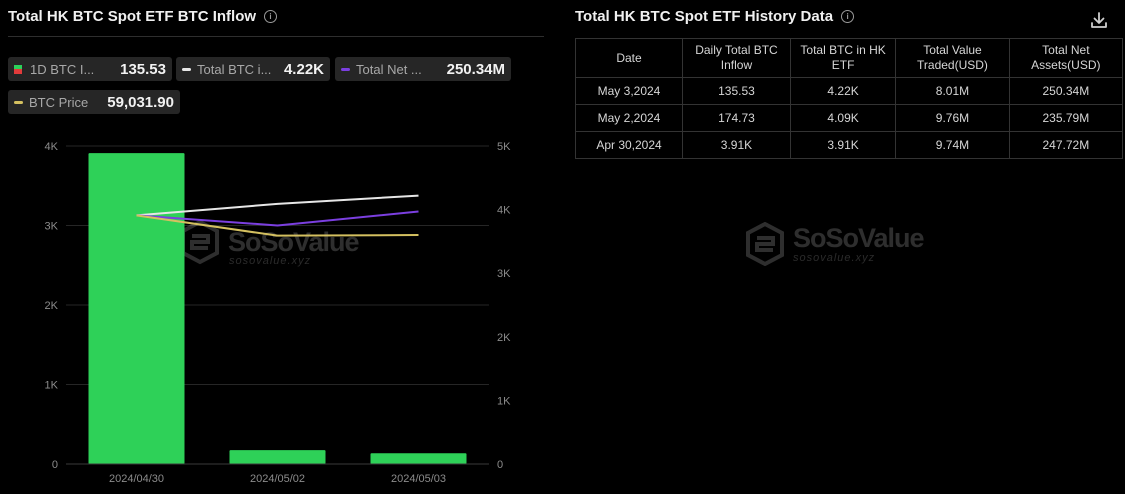  I want to click on left-panel-divider, so click(276, 36).